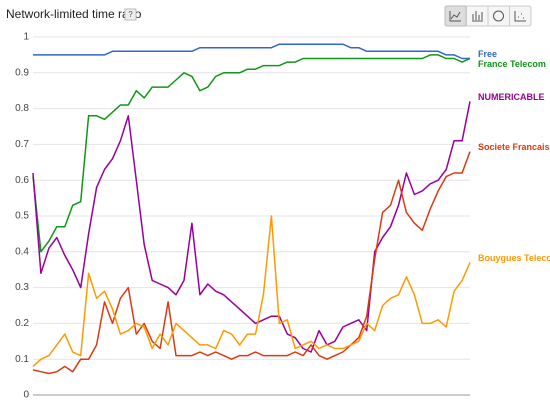 Image resolution: width=550 pixels, height=401 pixels. What do you see at coordinates (498, 16) in the screenshot?
I see `map-icon` at bounding box center [498, 16].